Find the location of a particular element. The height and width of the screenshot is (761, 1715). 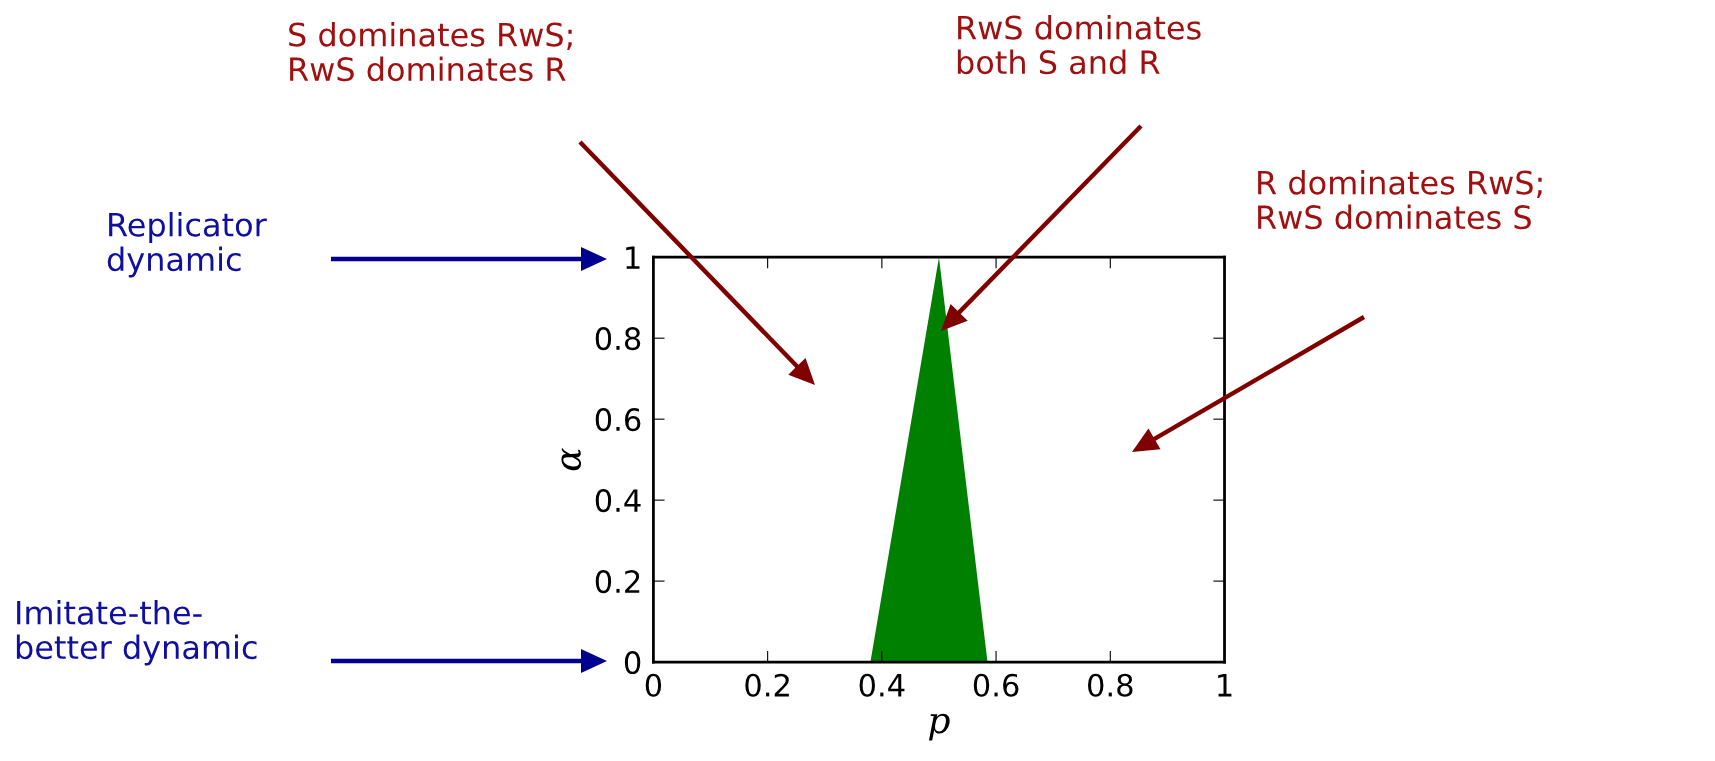

text: Imitate-the- better dynamic is located at coordinates (136, 633).